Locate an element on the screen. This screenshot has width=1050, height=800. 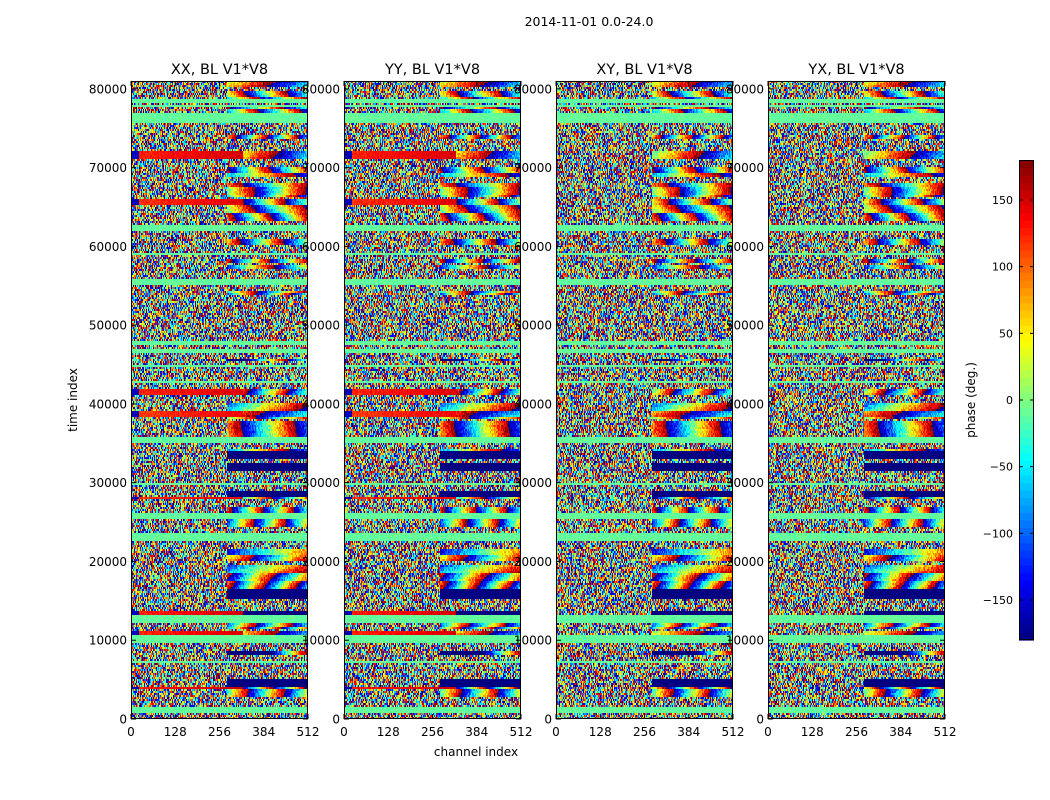
heatmap-image-yx is located at coordinates (856, 400).